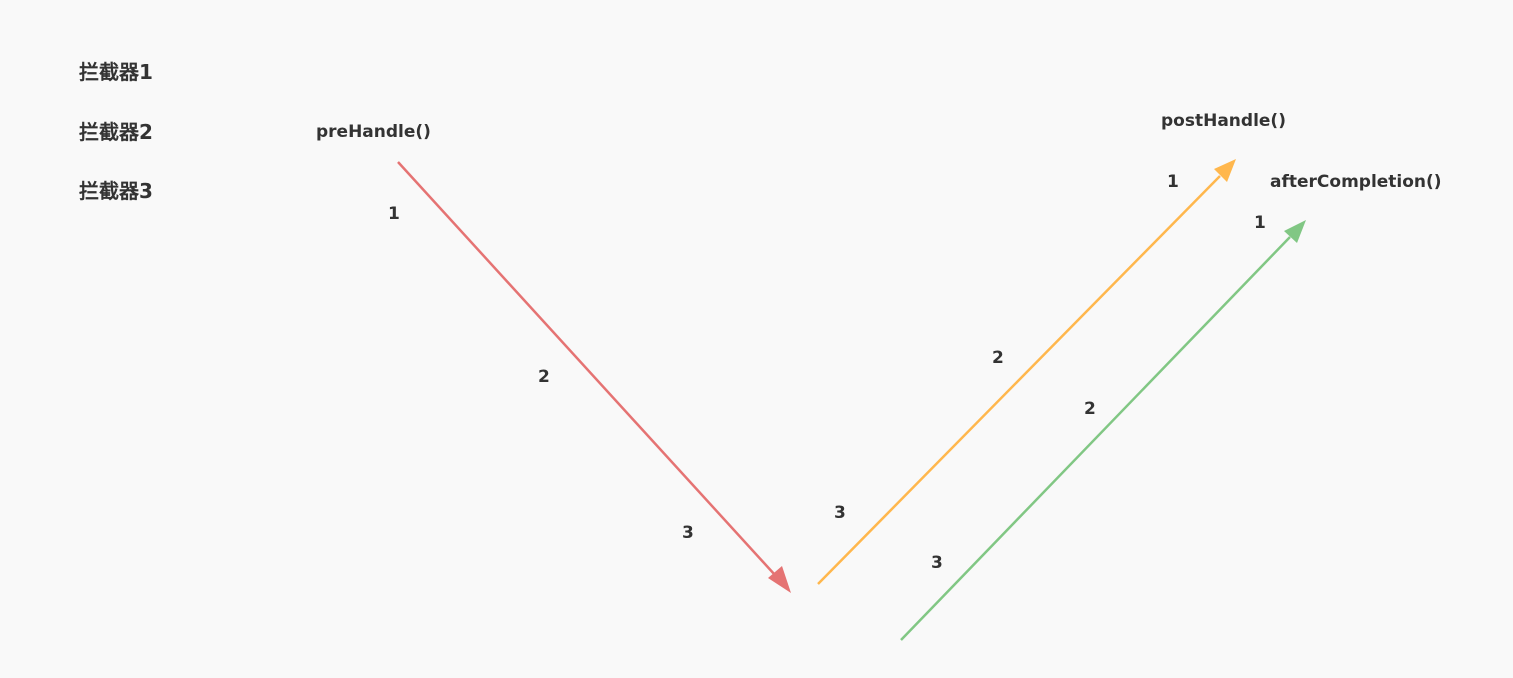 The height and width of the screenshot is (678, 1513). I want to click on aftercompletion-step-3: 3, so click(937, 563).